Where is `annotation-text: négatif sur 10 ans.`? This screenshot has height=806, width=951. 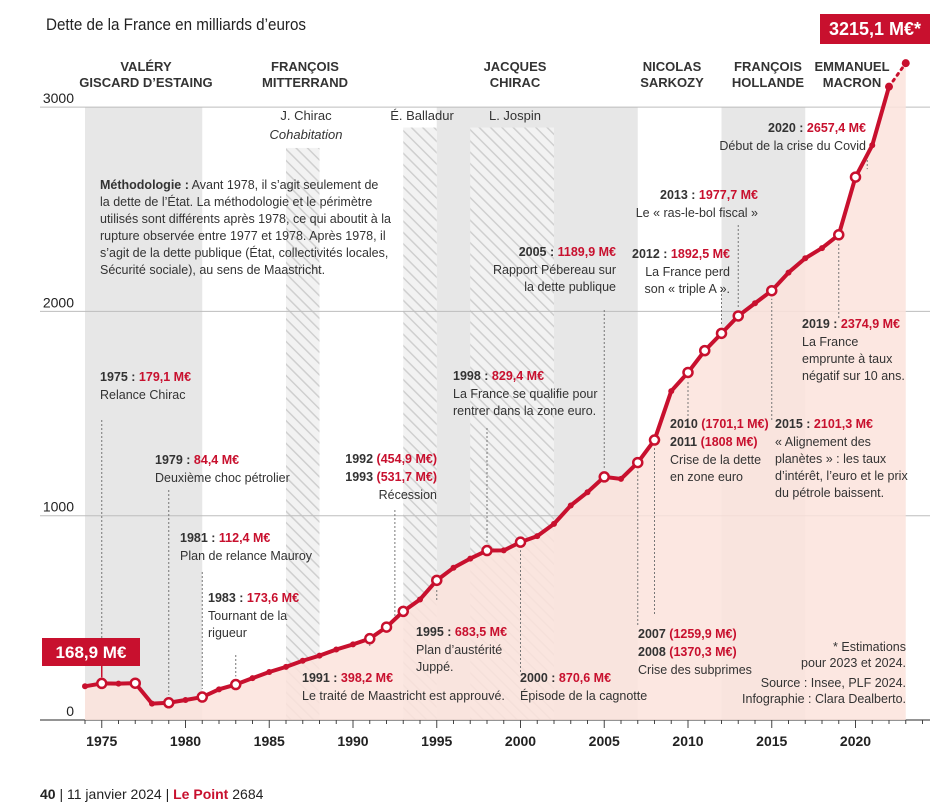
annotation-text: négatif sur 10 ans. is located at coordinates (853, 376).